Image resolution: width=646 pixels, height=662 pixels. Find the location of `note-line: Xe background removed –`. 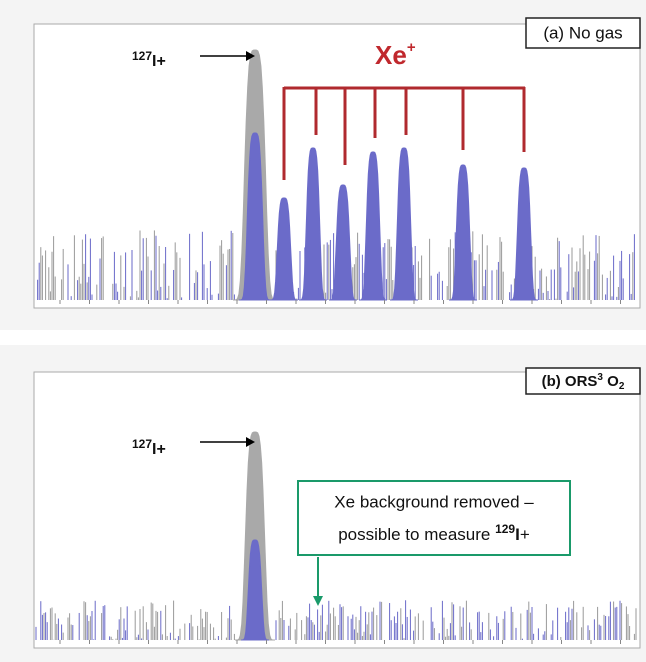

note-line: Xe background removed – is located at coordinates (434, 501).